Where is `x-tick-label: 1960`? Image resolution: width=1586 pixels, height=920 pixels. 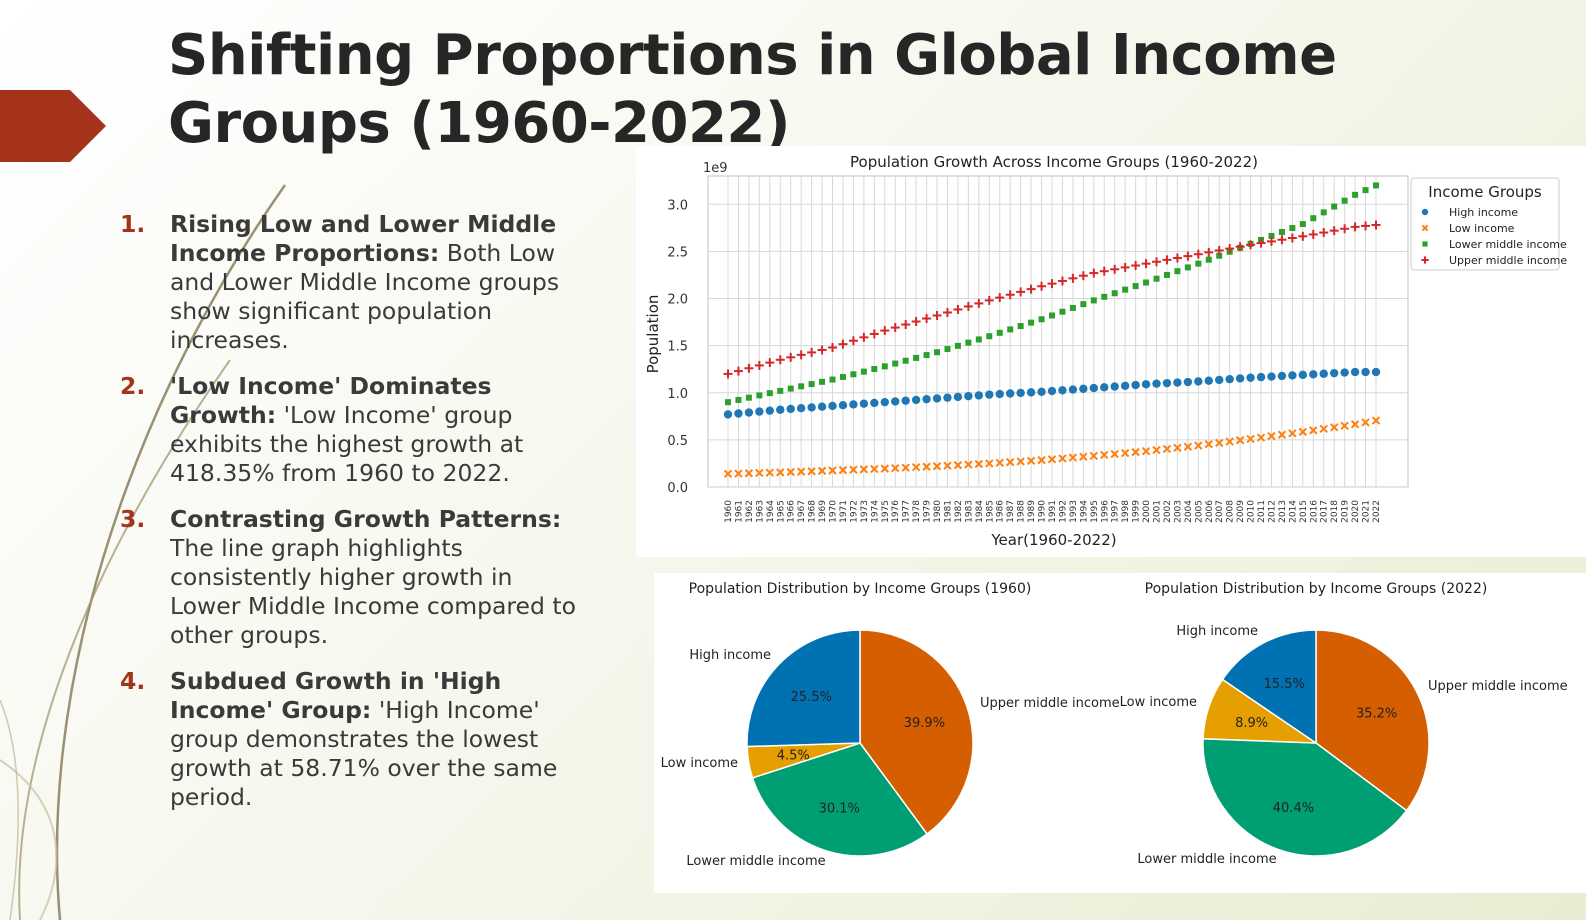 x-tick-label: 1960 is located at coordinates (729, 511).